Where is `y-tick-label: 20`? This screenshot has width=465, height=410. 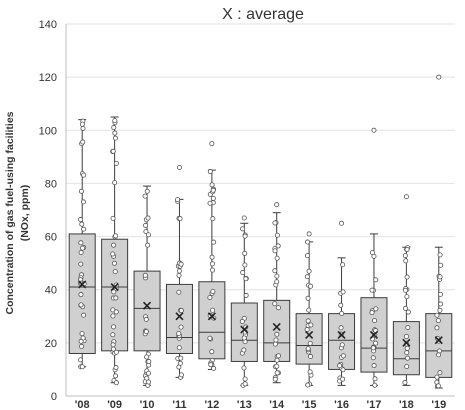
y-tick-label: 20 is located at coordinates (51, 344).